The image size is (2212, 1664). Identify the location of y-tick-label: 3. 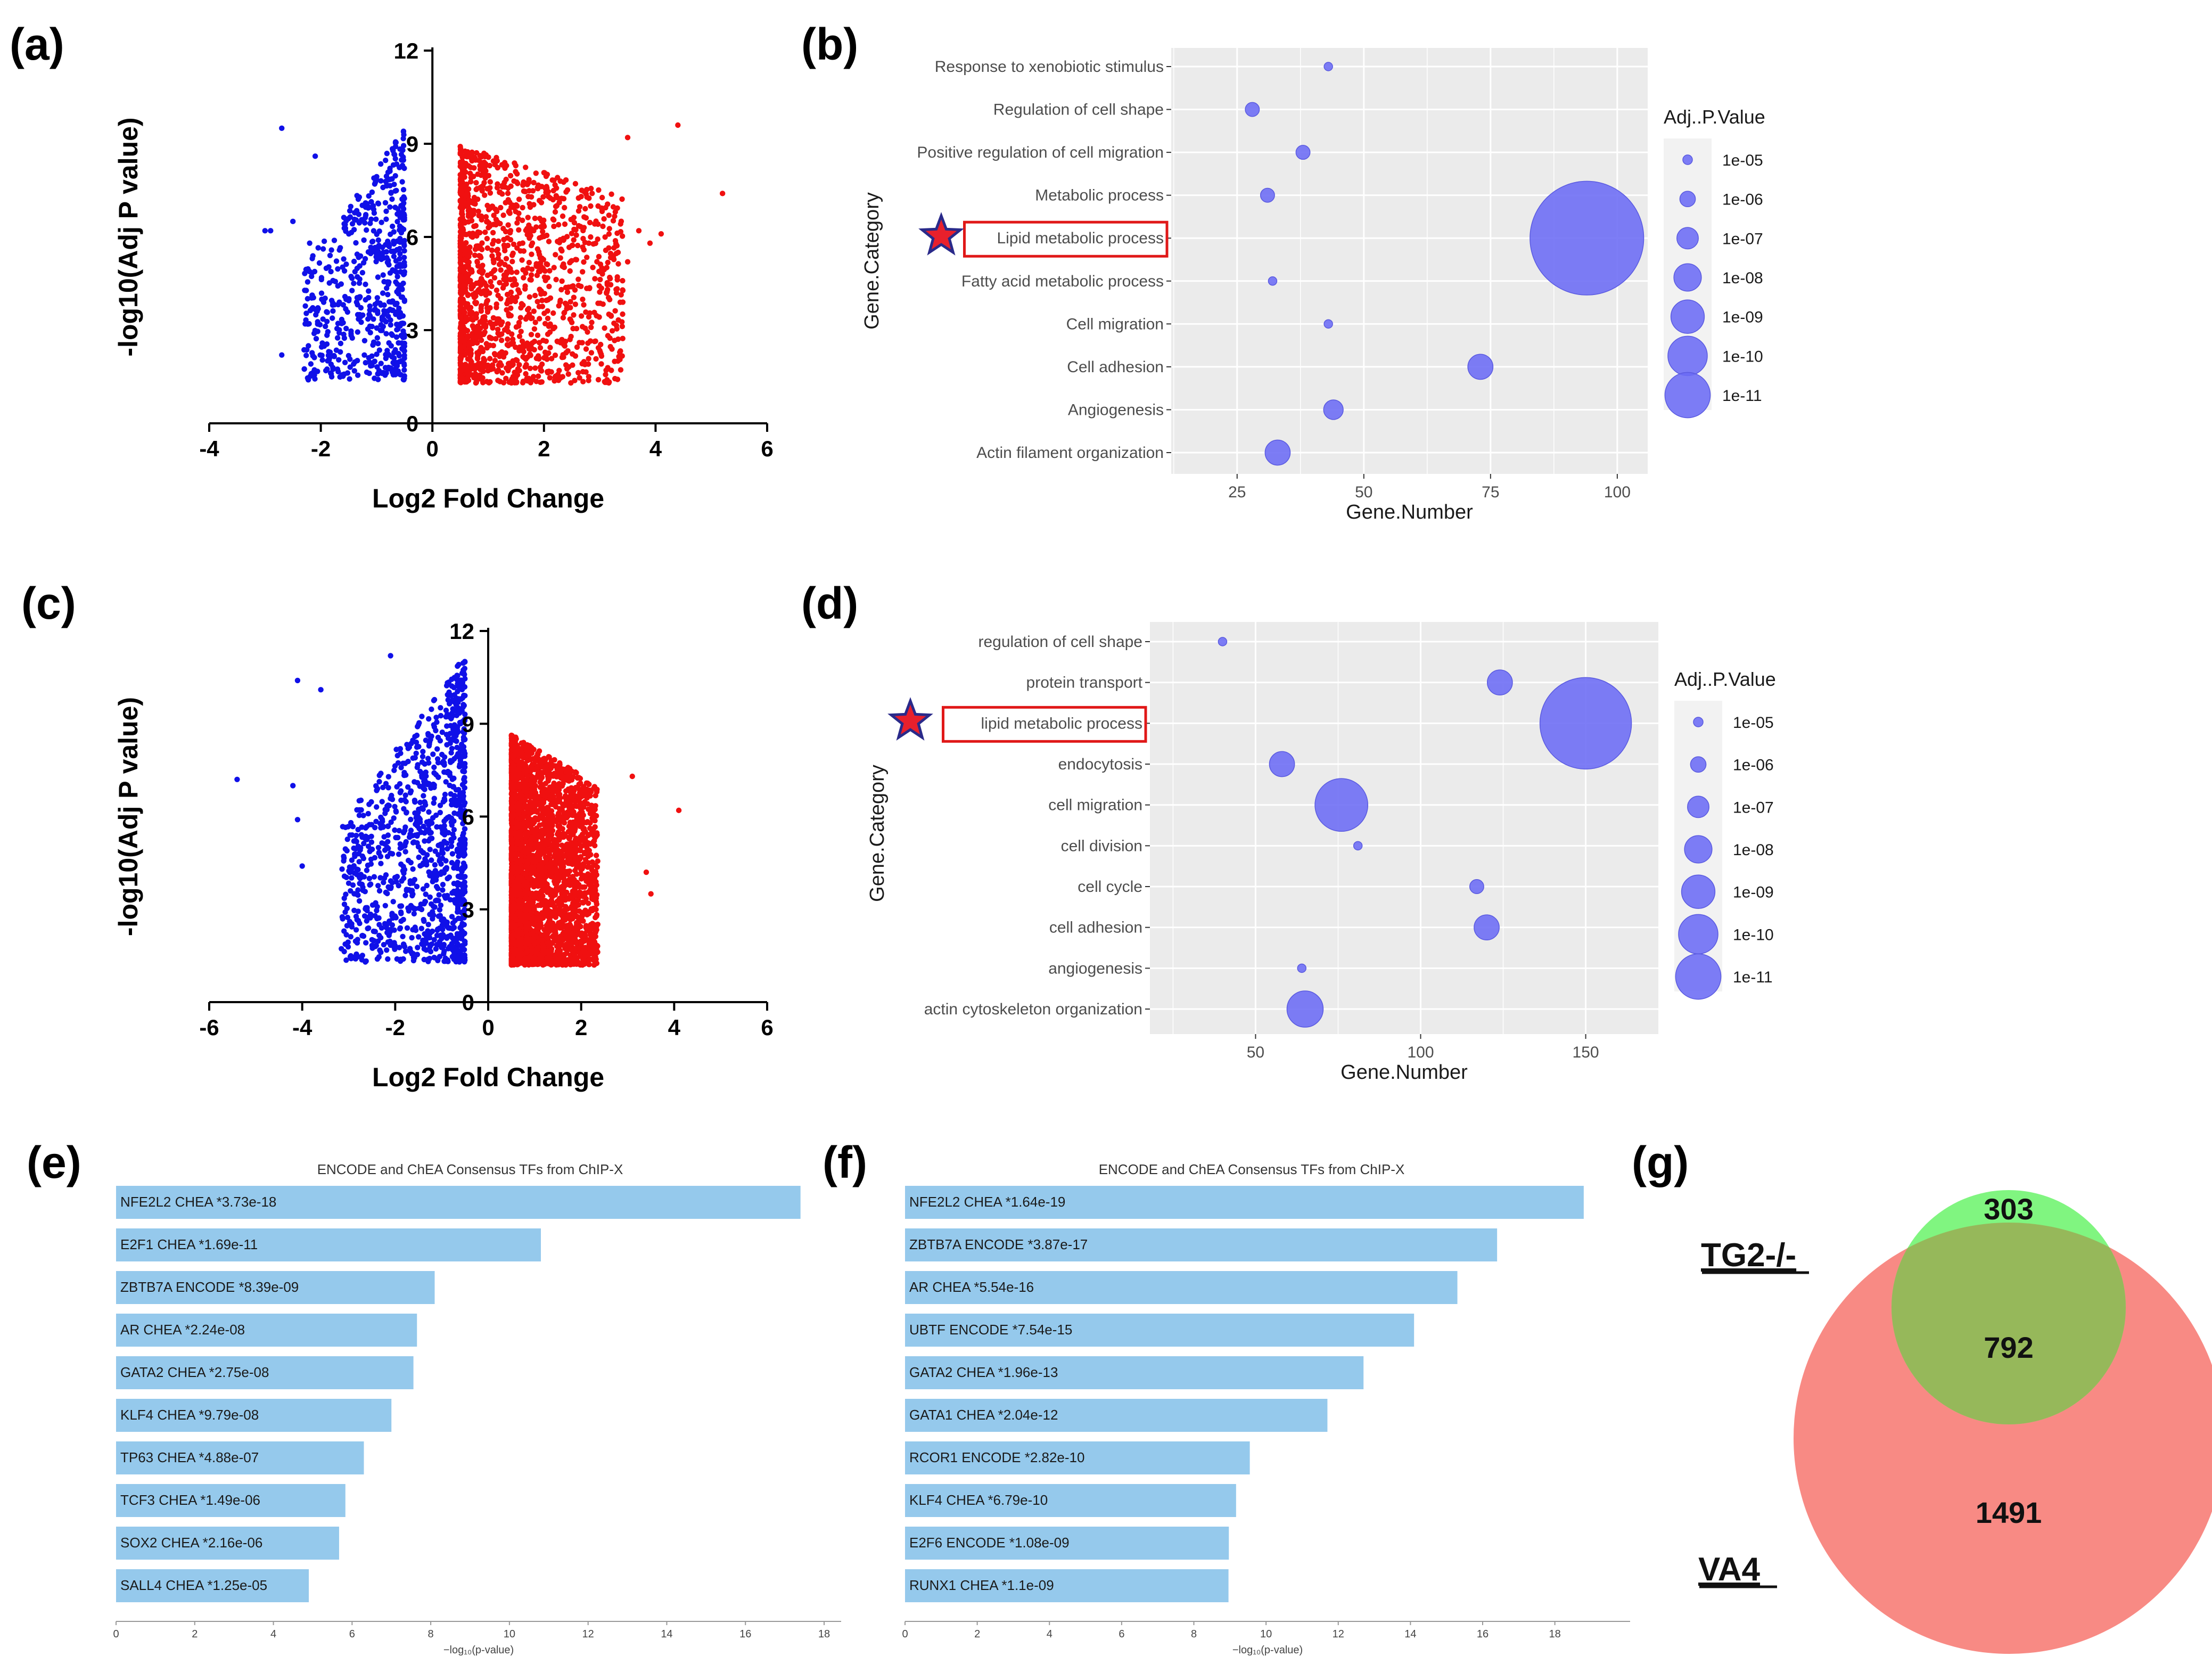
(412, 330).